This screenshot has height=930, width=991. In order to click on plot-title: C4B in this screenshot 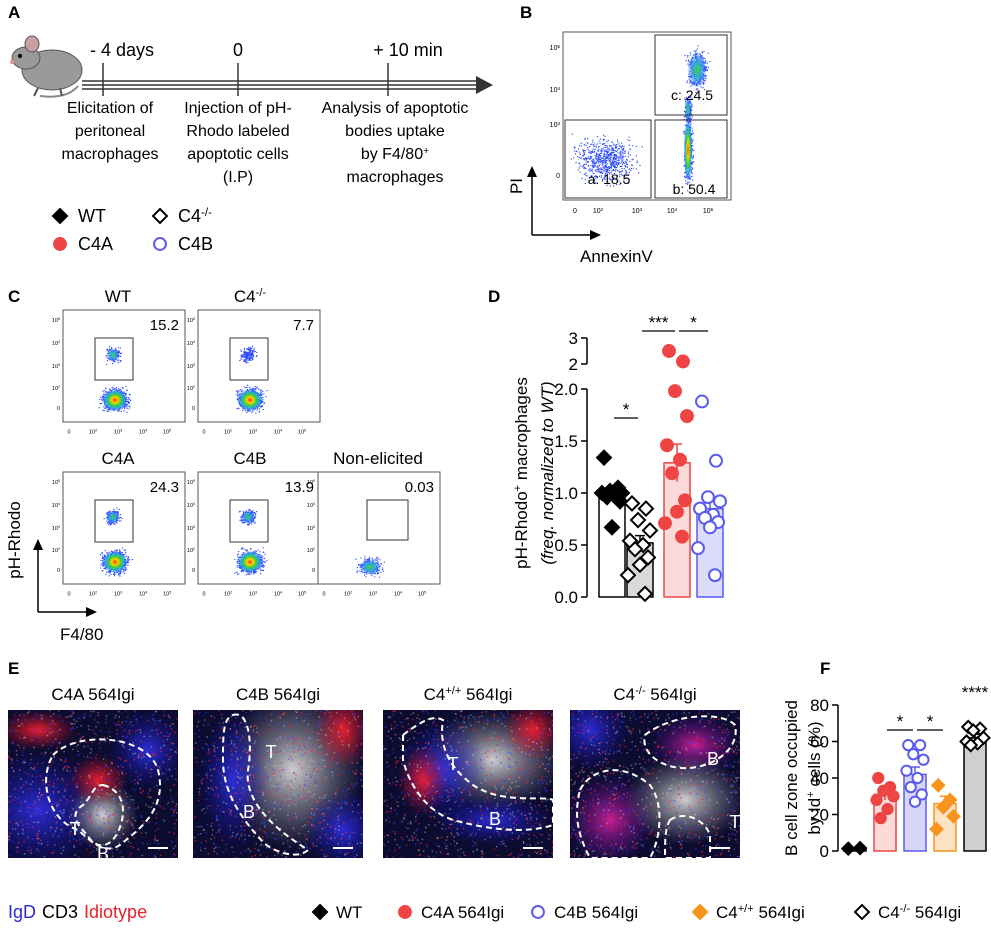, I will do `click(249, 458)`.